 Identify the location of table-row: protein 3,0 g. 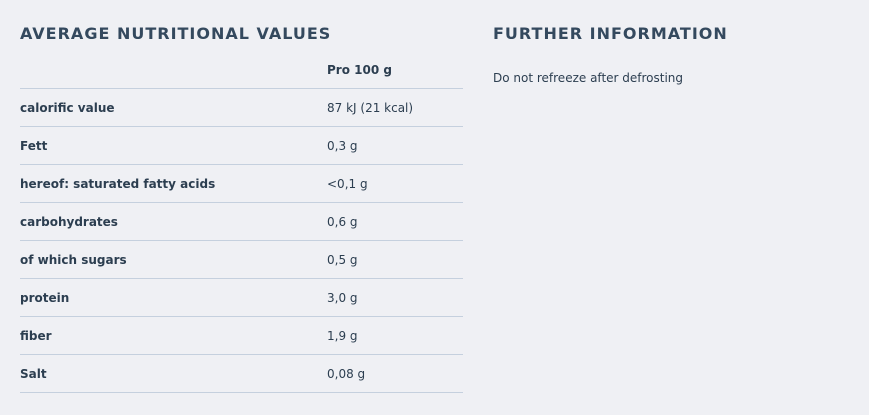
(241, 297).